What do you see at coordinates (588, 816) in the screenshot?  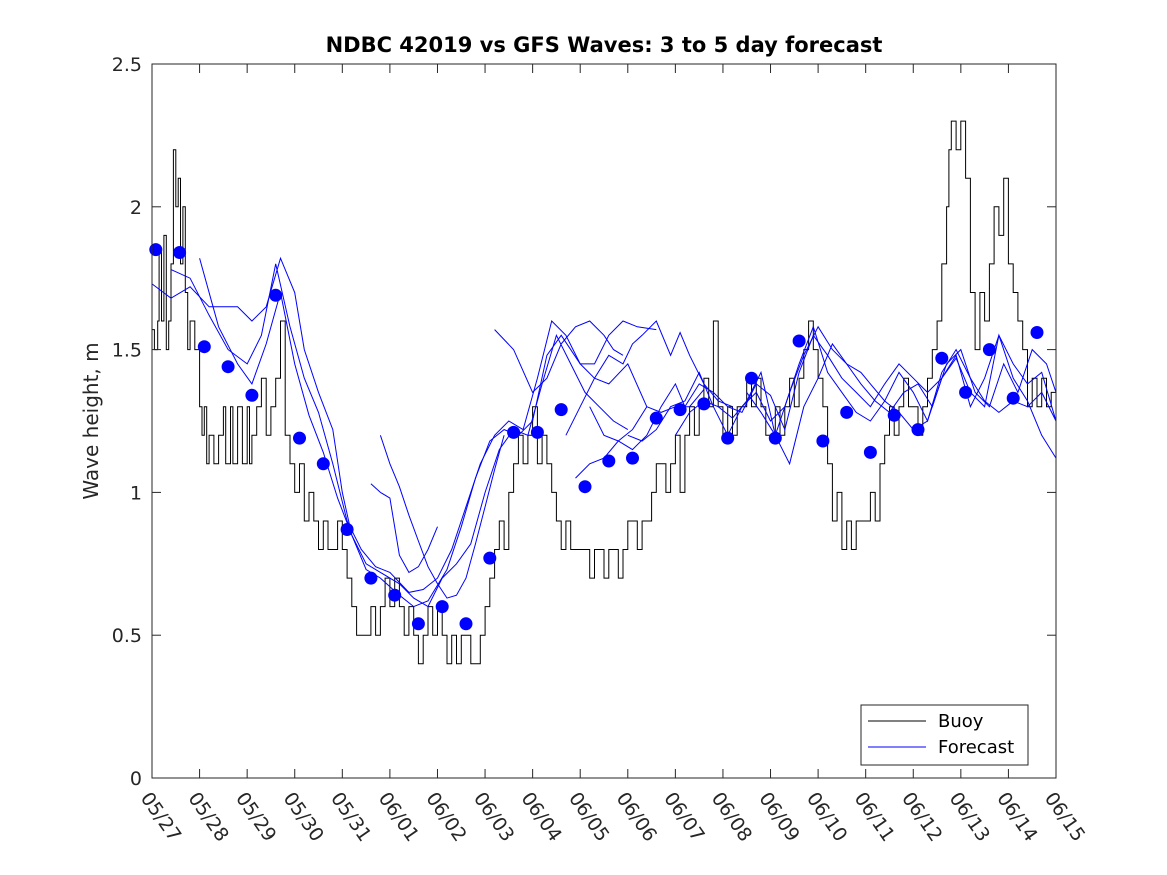 I see `x-tick-label-9: 06/05` at bounding box center [588, 816].